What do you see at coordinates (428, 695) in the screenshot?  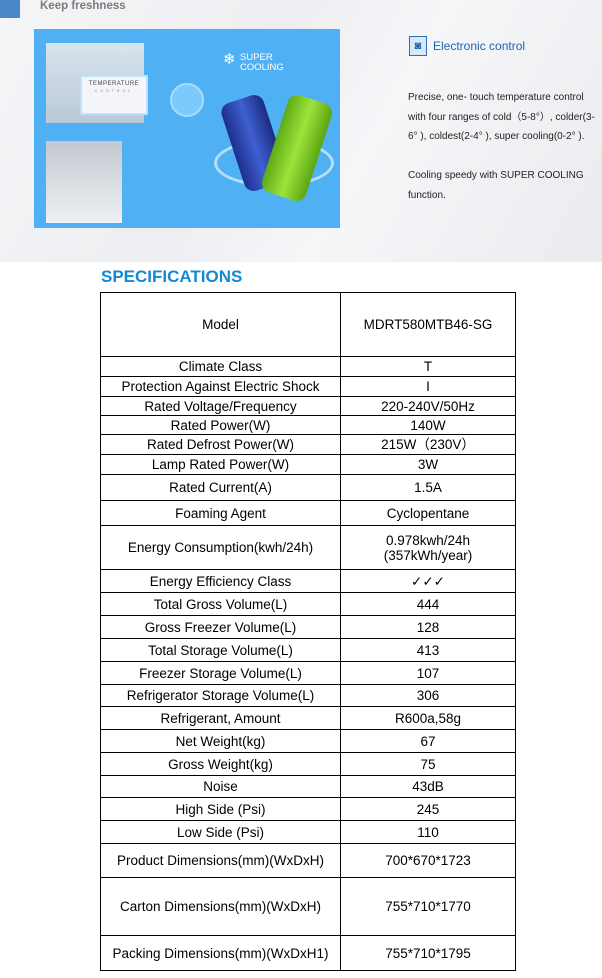 I see `spec-value: 306` at bounding box center [428, 695].